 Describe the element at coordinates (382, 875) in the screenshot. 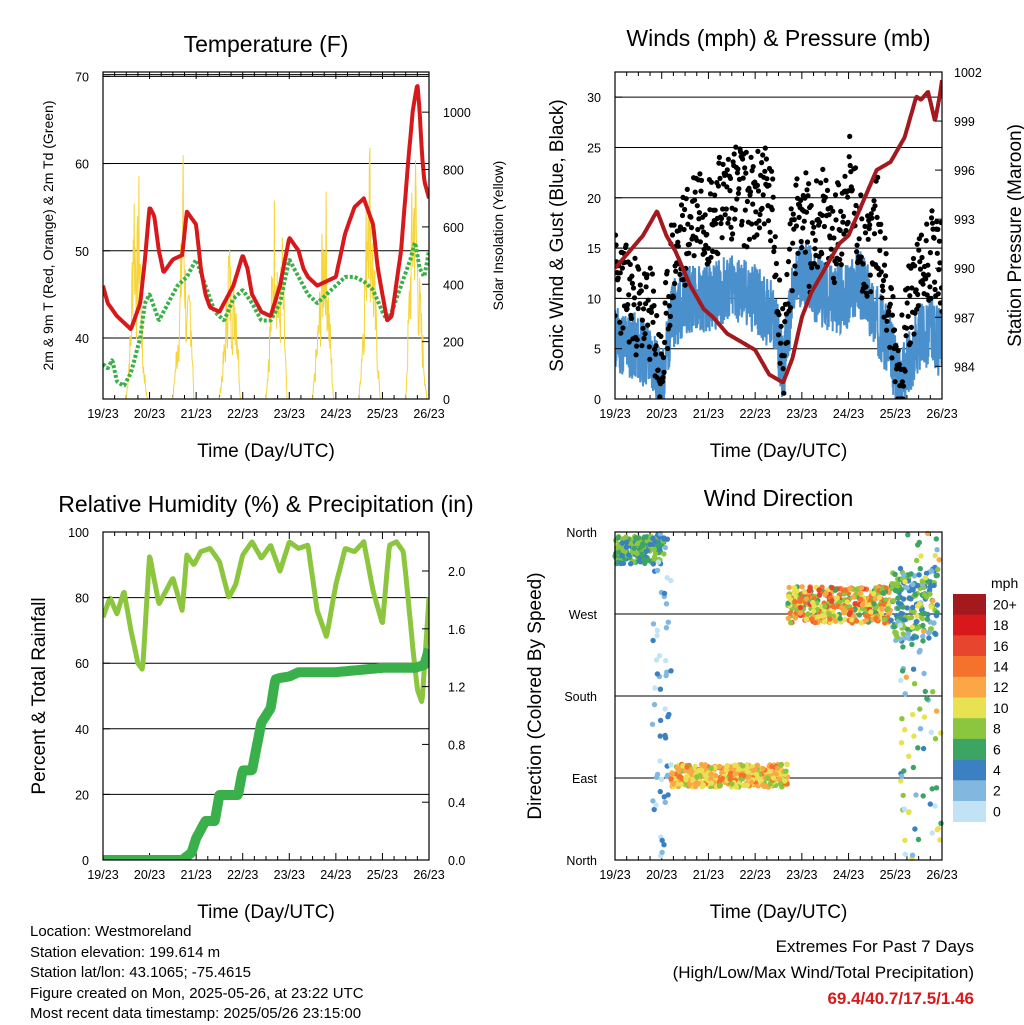

I see `x-tick-label: 25/23` at that location.